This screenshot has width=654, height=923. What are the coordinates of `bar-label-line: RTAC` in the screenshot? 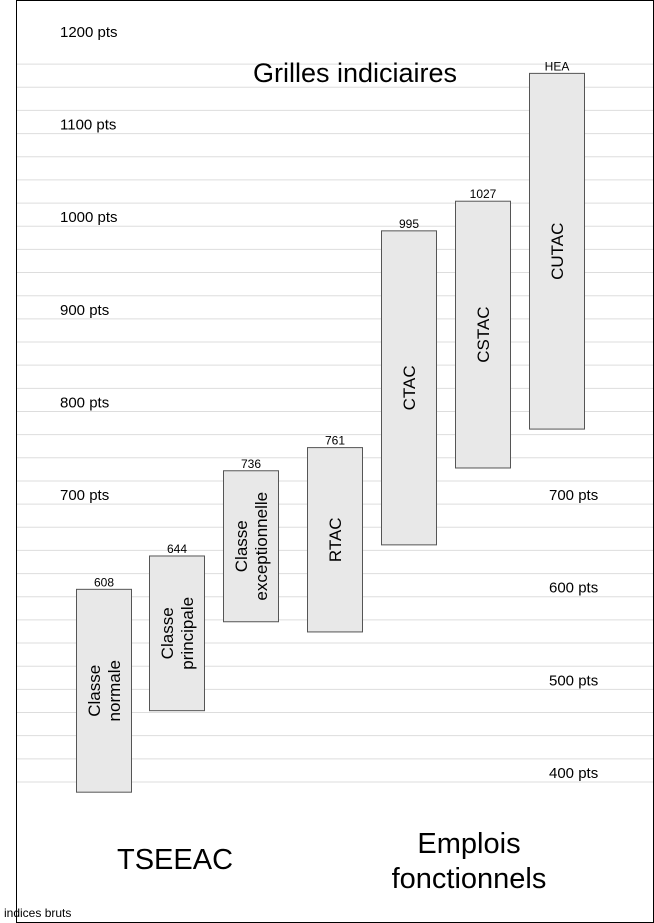 It's located at (335, 539).